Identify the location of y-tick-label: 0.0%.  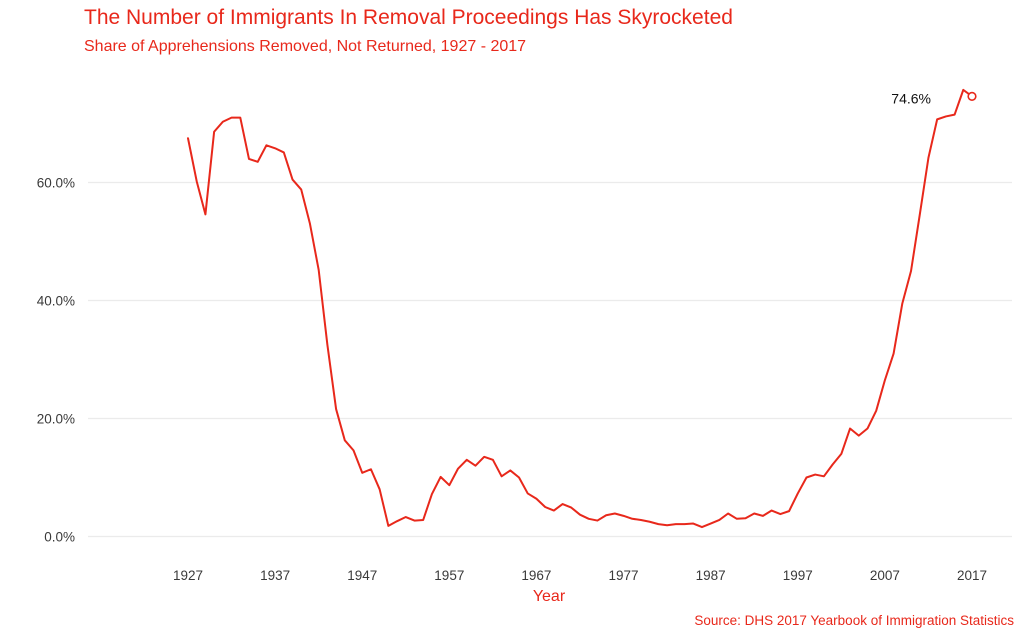
(59, 537).